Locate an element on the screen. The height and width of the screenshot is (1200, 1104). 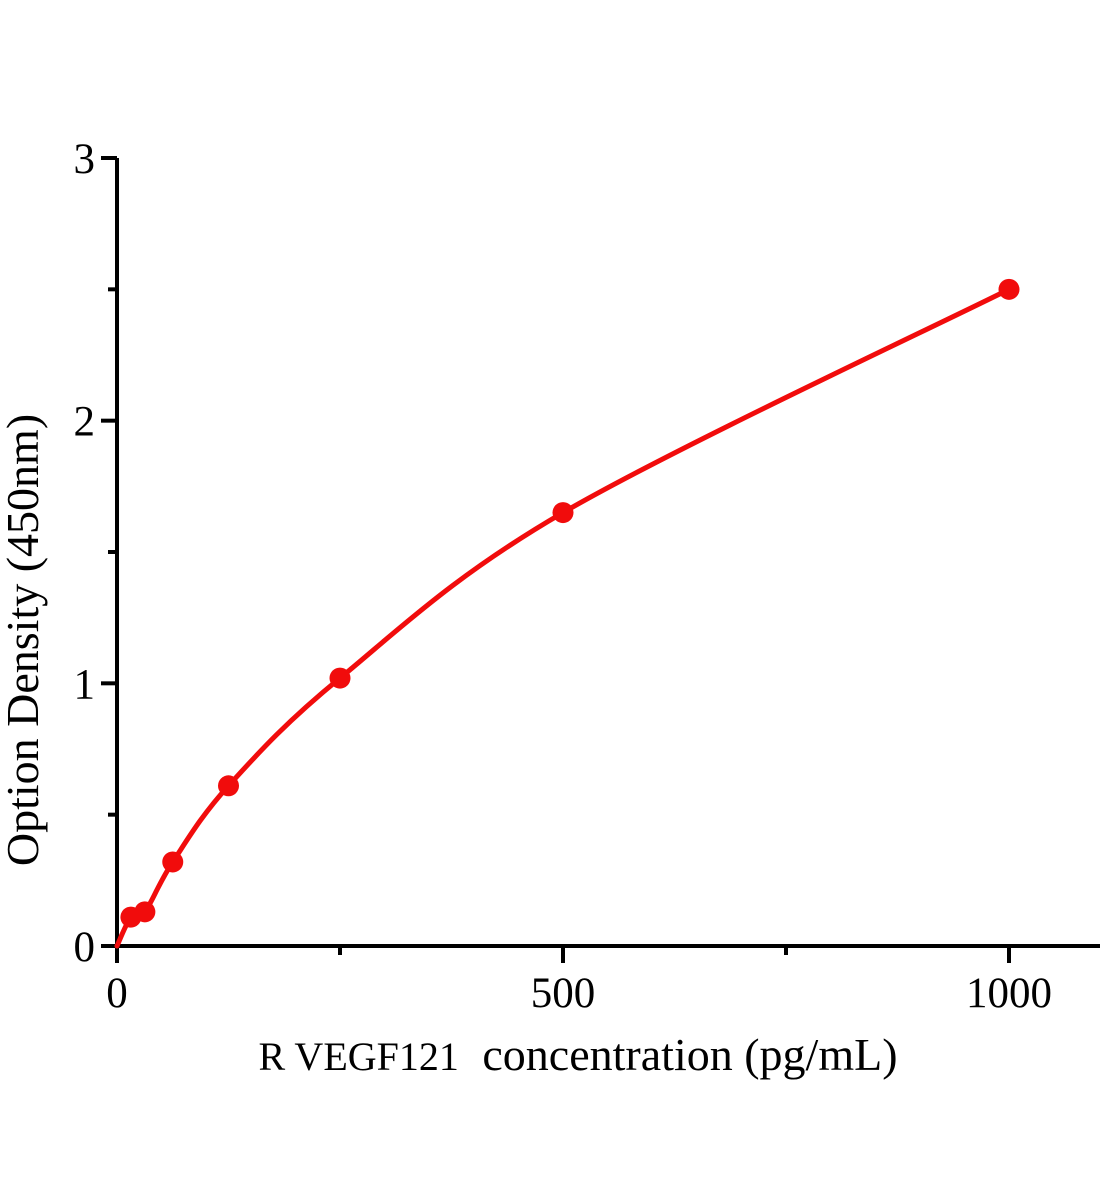
x-axis-label: R VEGF121 concentration (pg/mL) is located at coordinates (577, 1054).